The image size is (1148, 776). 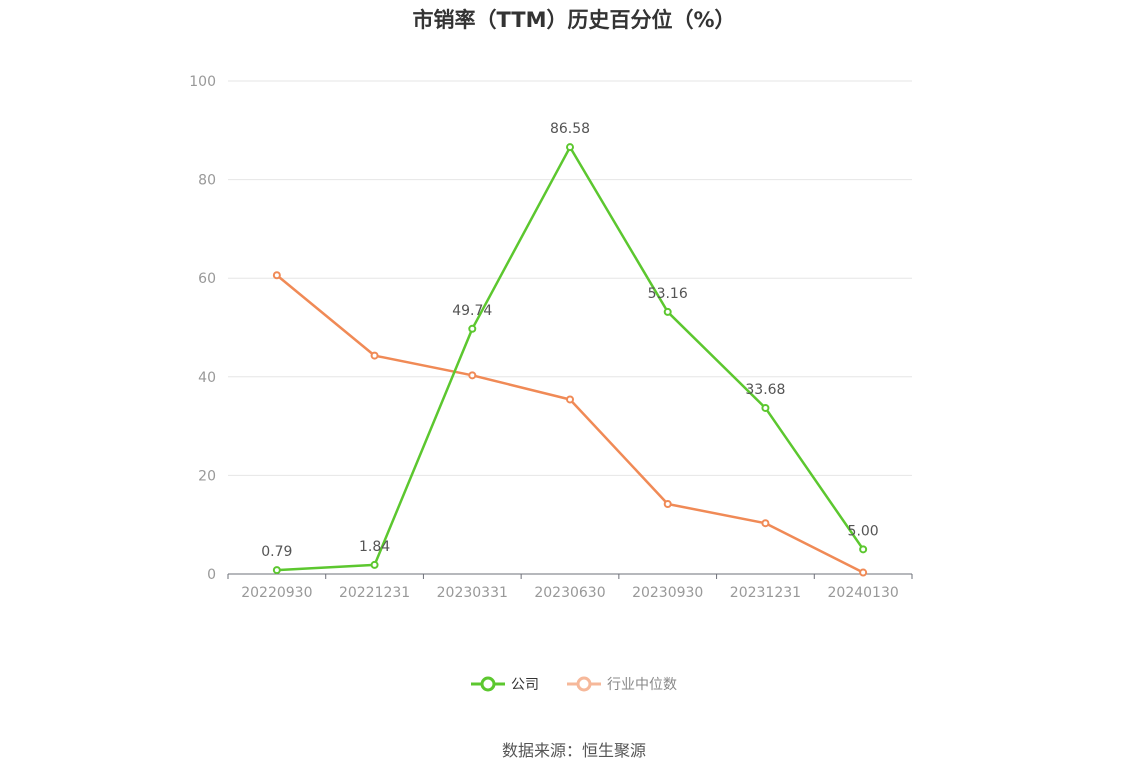 What do you see at coordinates (525, 685) in the screenshot?
I see `legend-company-label: 公司` at bounding box center [525, 685].